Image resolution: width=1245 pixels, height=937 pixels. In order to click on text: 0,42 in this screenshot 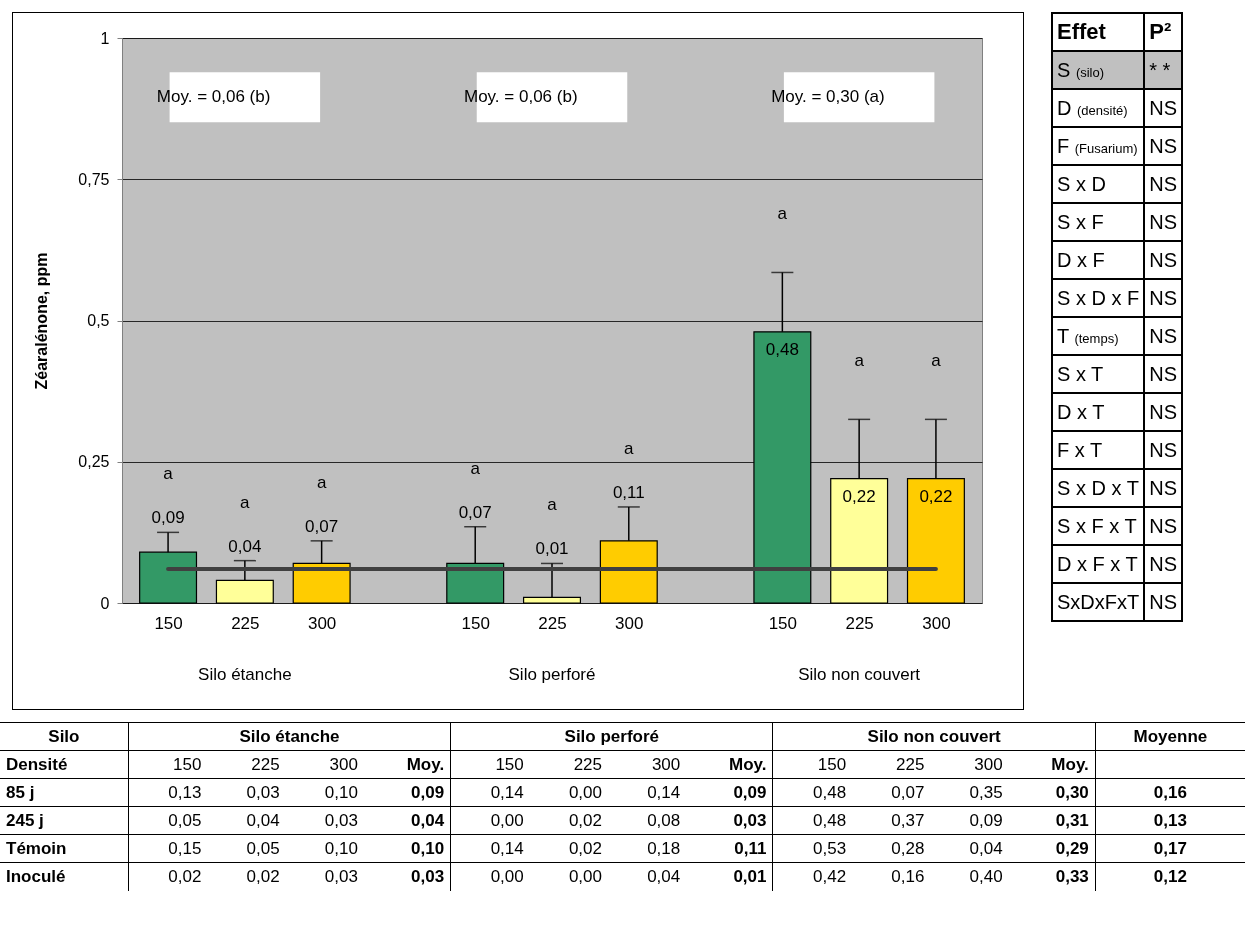, I will do `click(830, 876)`.